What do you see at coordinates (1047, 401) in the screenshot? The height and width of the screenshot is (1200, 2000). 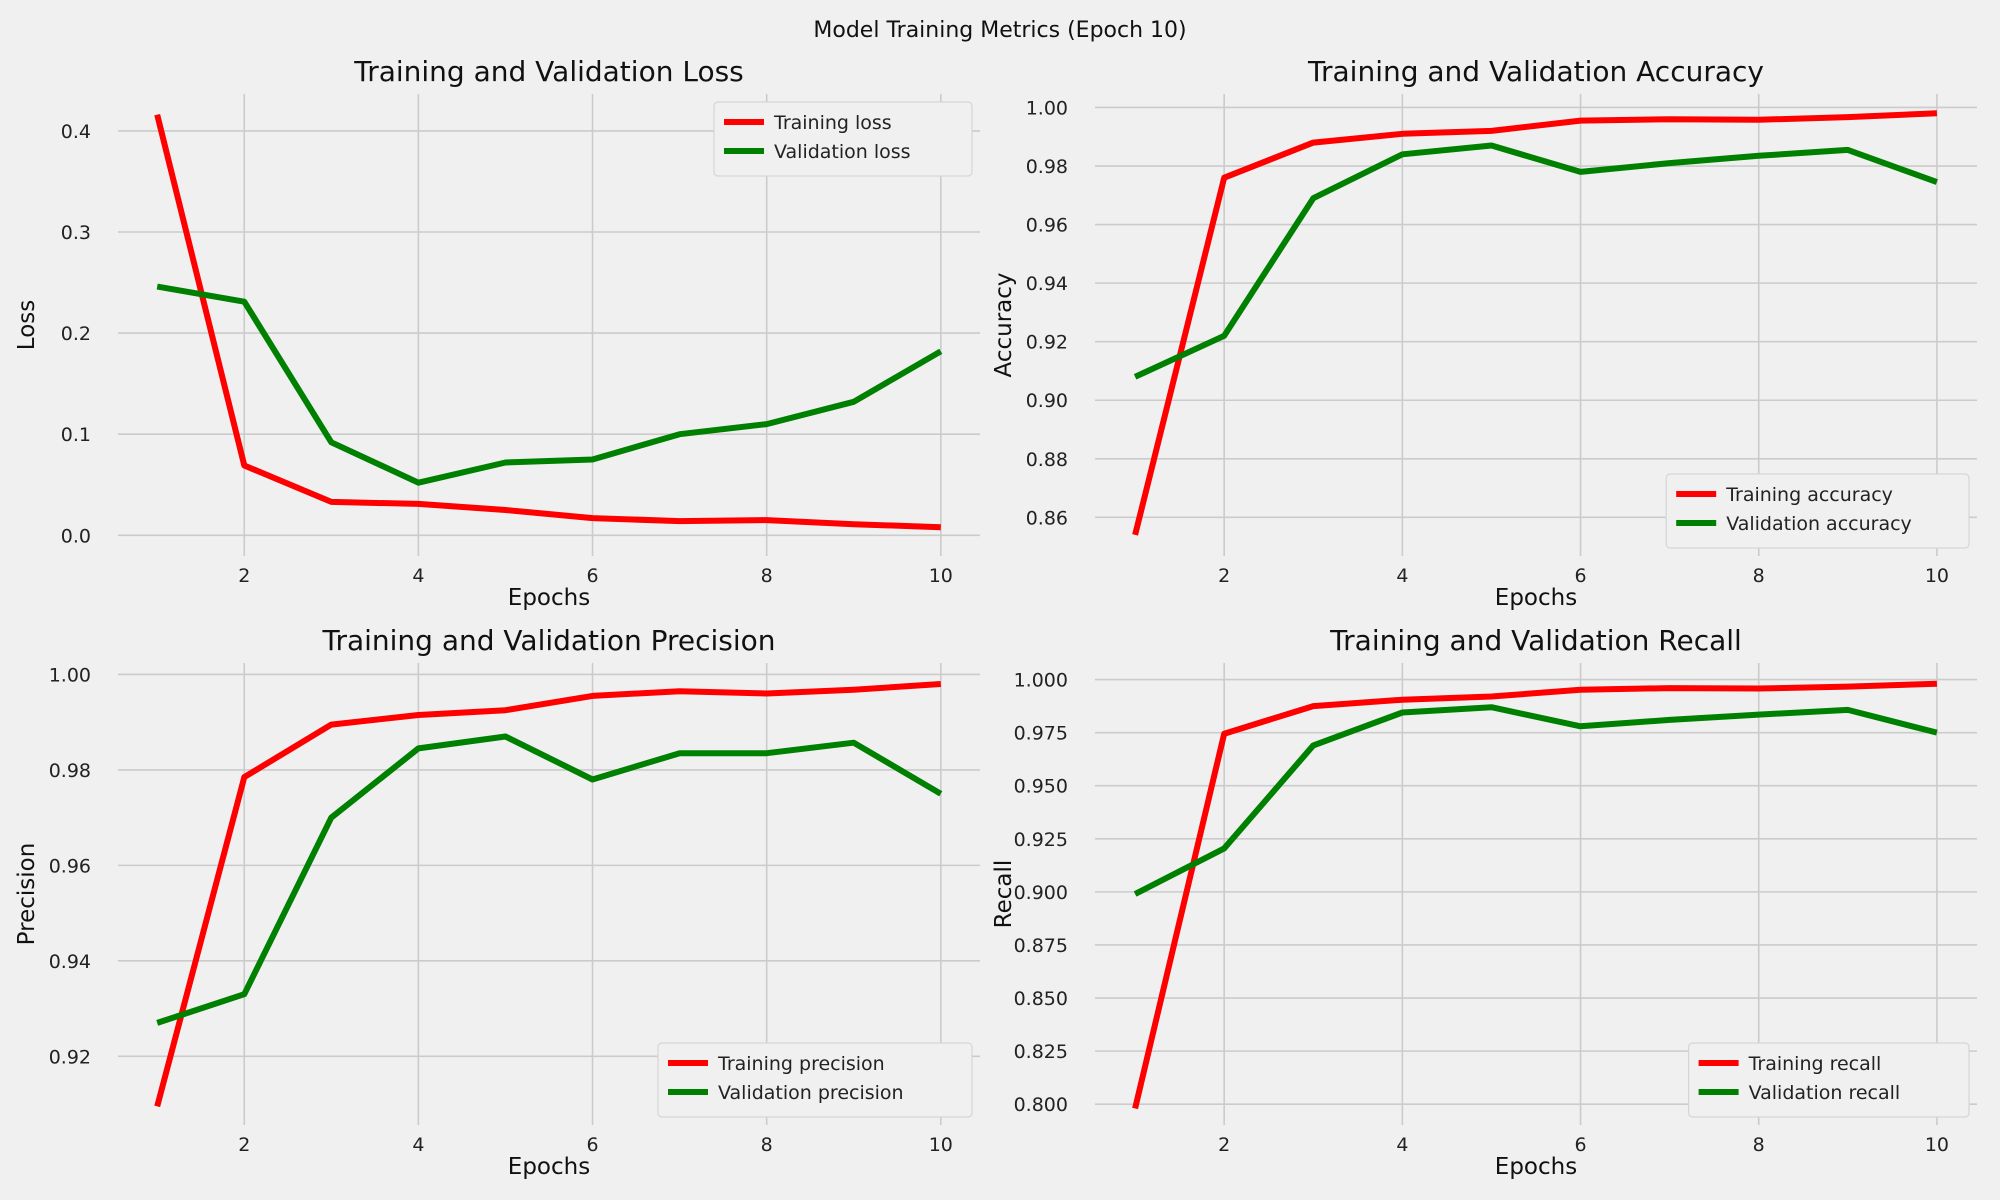 I see `y-tick-label: 0.90` at bounding box center [1047, 401].